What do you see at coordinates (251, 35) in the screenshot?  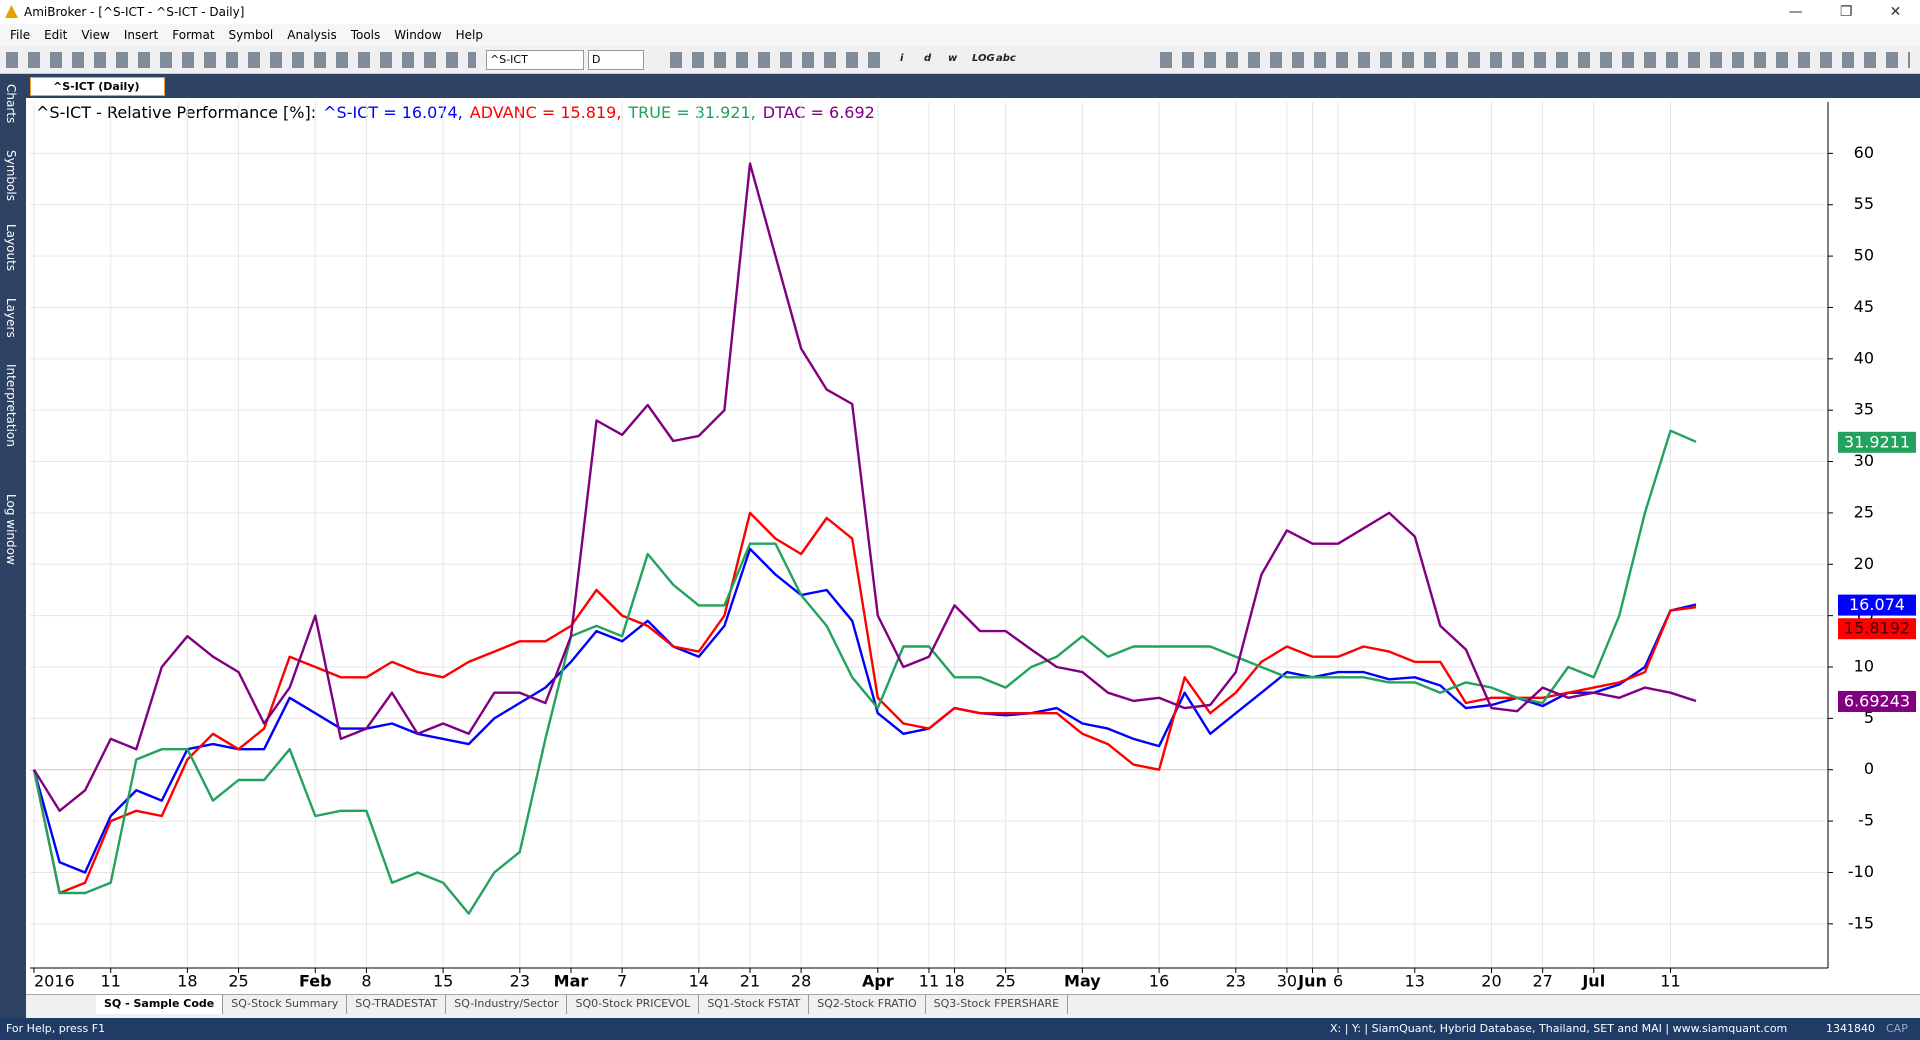 I see `menu-item: Symbol` at bounding box center [251, 35].